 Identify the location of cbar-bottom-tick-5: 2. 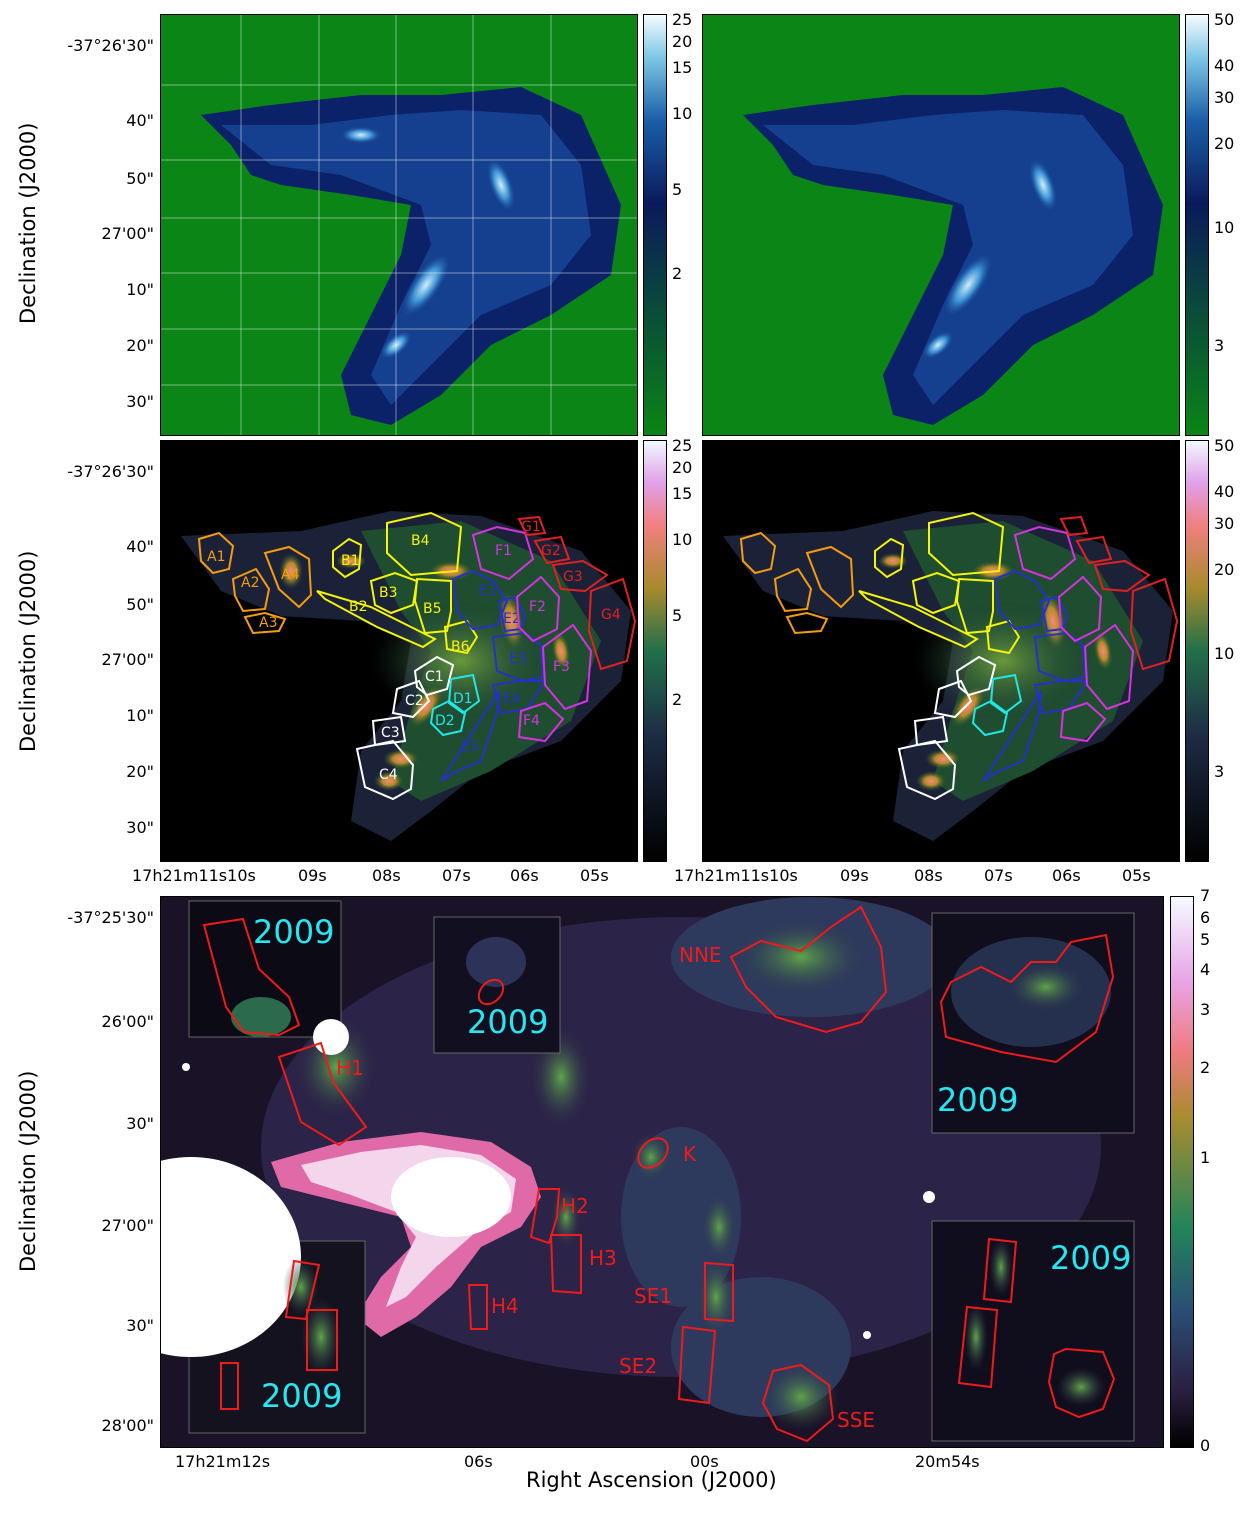
(1205, 1067).